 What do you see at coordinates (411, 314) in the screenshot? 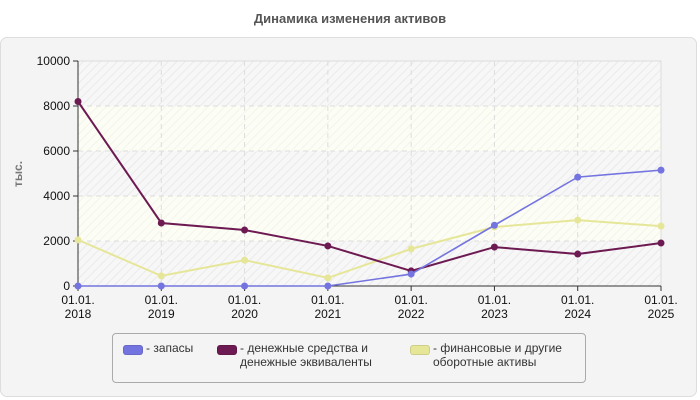
I see `x-tick-label: 2022` at bounding box center [411, 314].